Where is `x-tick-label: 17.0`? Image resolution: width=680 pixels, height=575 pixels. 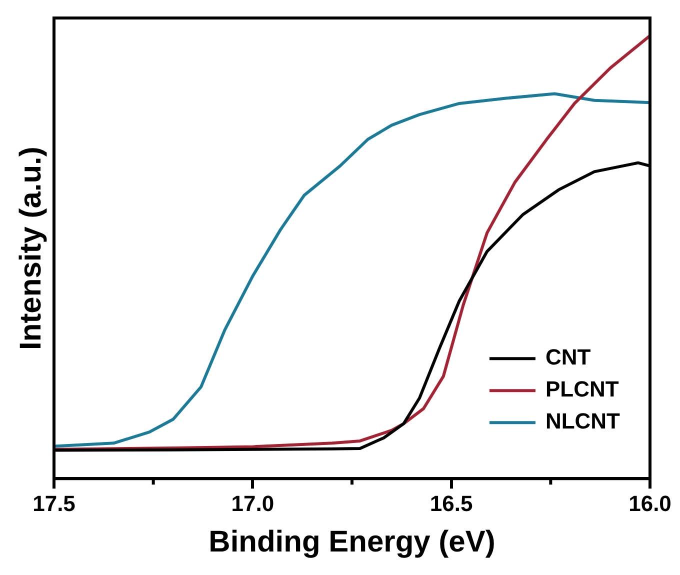
x-tick-label: 17.0 is located at coordinates (252, 503).